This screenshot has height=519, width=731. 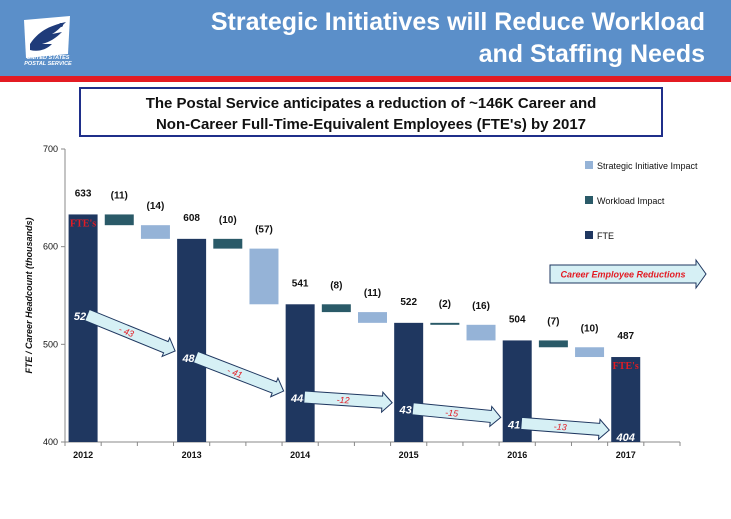 I want to click on x-tick-label: 2015, so click(x=409, y=455).